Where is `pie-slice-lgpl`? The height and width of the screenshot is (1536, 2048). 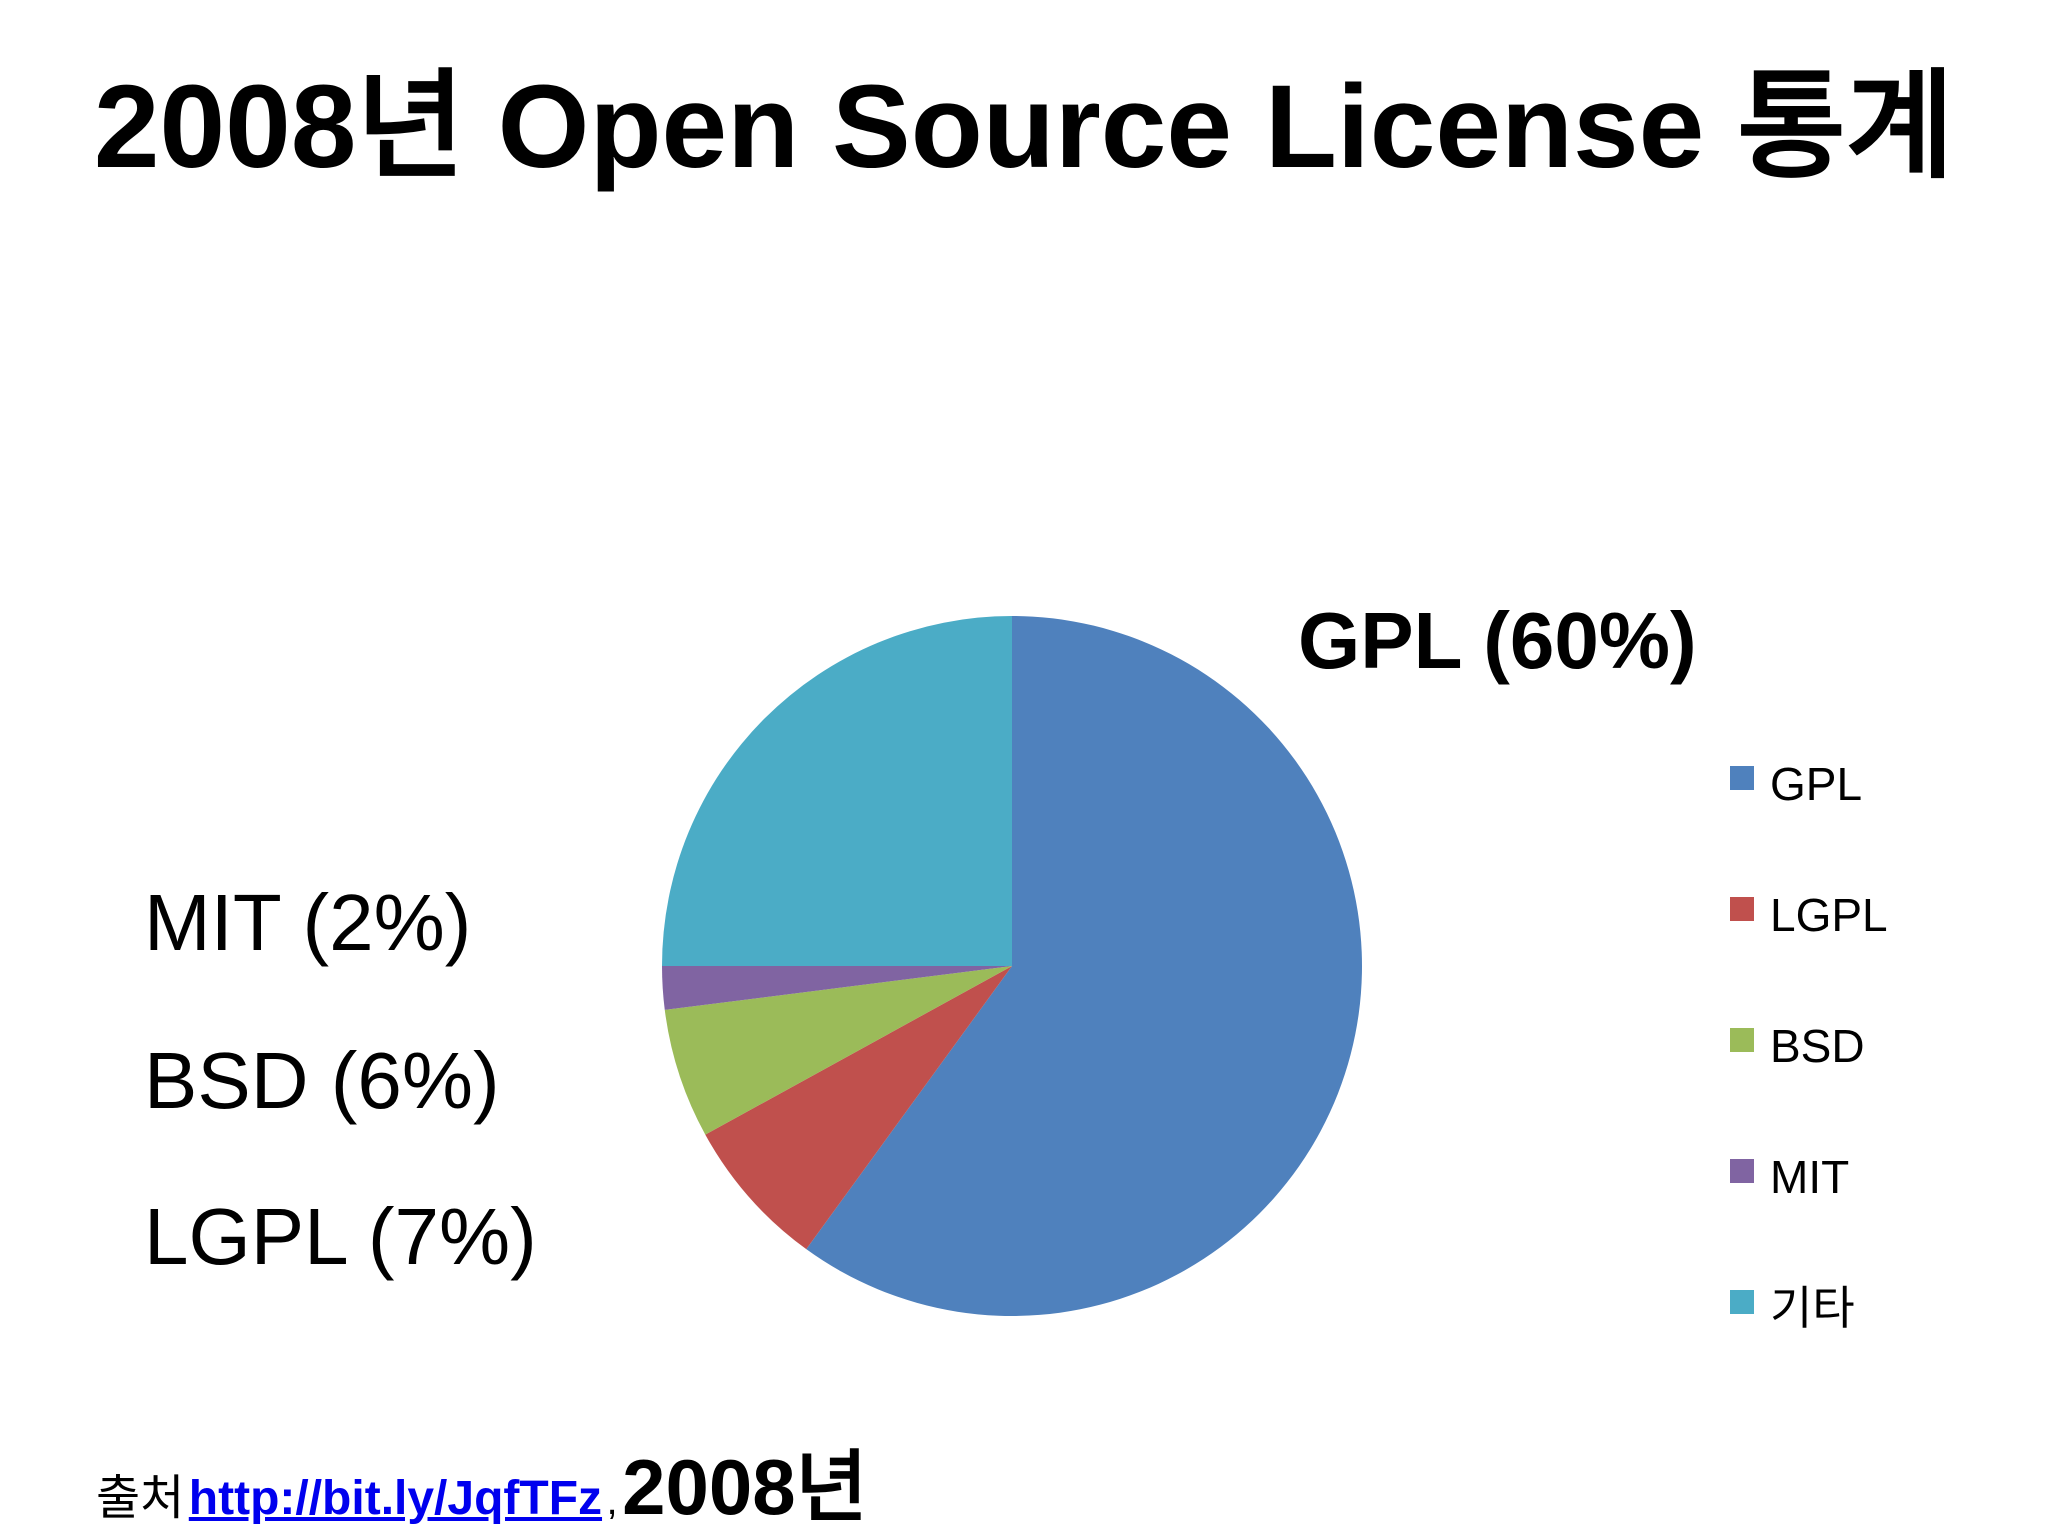 pie-slice-lgpl is located at coordinates (858, 1108).